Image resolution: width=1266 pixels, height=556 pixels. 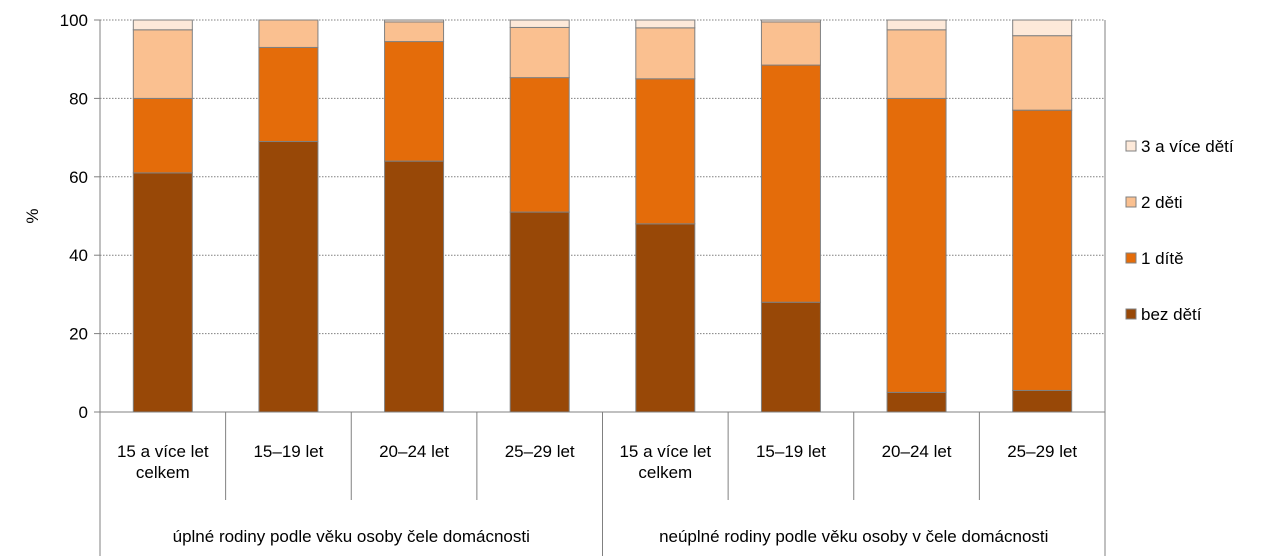 I want to click on y-tick-label: 20, so click(x=78, y=334).